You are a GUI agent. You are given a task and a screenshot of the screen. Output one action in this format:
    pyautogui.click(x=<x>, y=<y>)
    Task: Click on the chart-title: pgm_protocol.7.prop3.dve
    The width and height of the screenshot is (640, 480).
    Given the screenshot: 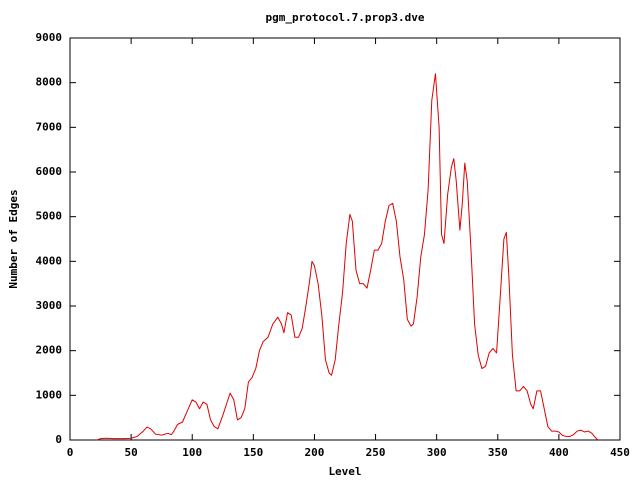 What is the action you would take?
    pyautogui.click(x=345, y=17)
    